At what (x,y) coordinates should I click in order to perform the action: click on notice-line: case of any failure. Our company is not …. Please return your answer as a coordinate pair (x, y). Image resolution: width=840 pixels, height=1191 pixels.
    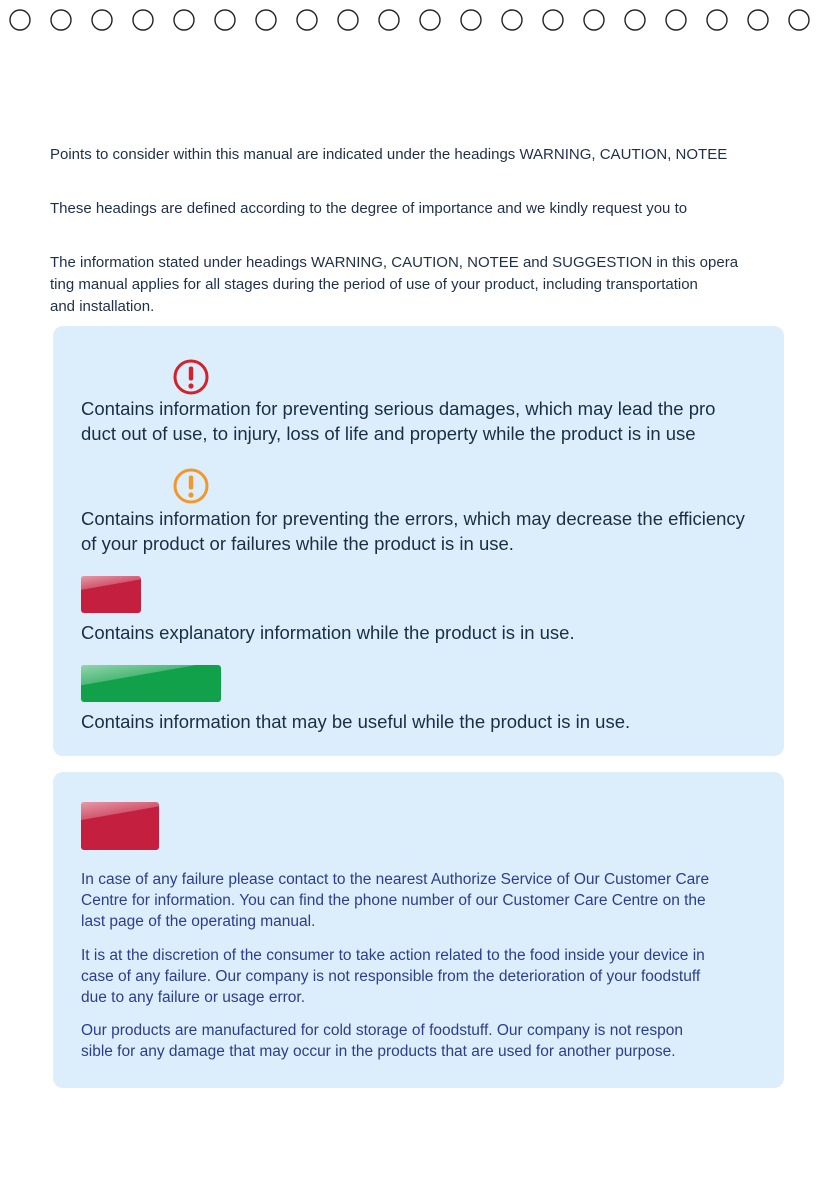
    Looking at the image, I should click on (391, 976).